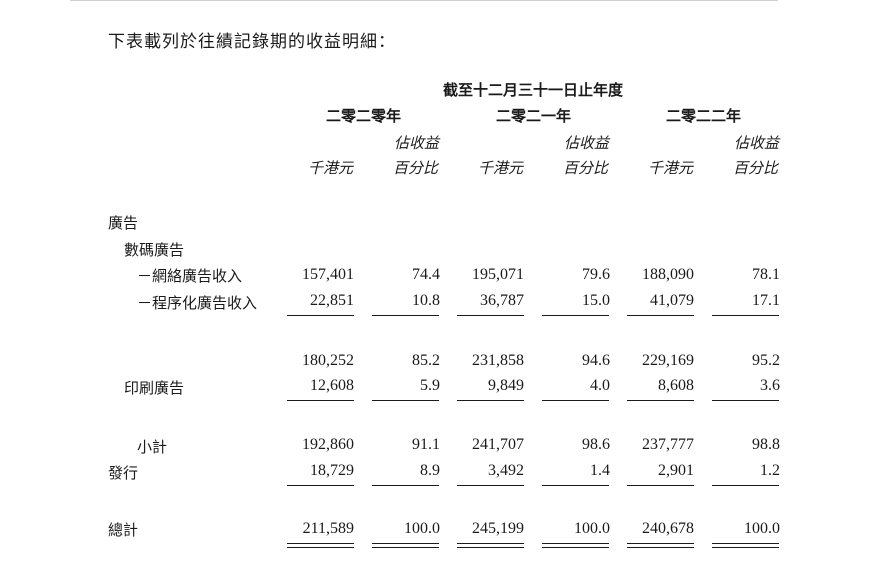  What do you see at coordinates (596, 444) in the screenshot?
I see `subtotal-2021-pct: 98.6` at bounding box center [596, 444].